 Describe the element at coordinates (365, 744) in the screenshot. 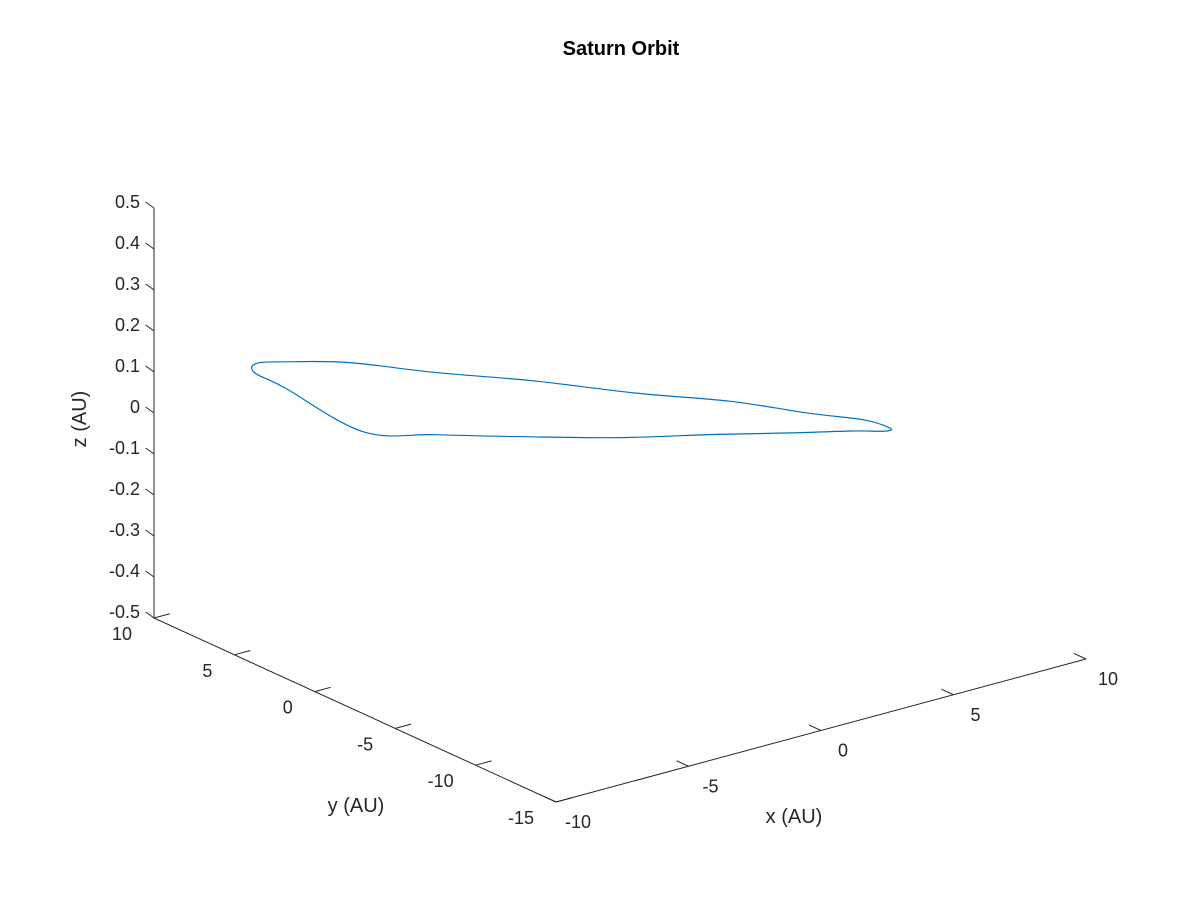

I see `y-tick-label: -5` at that location.